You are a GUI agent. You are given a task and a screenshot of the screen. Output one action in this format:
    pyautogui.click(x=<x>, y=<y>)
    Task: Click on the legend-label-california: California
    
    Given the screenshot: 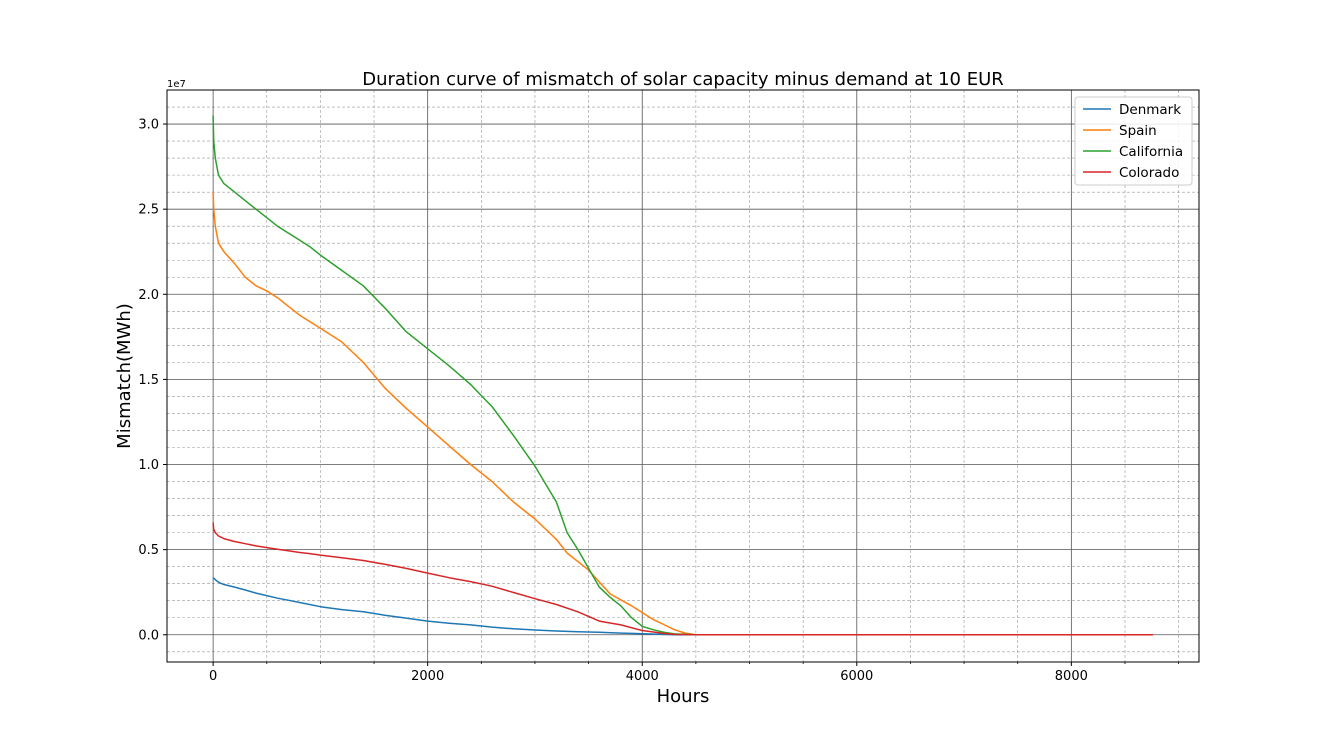 What is the action you would take?
    pyautogui.click(x=1151, y=152)
    